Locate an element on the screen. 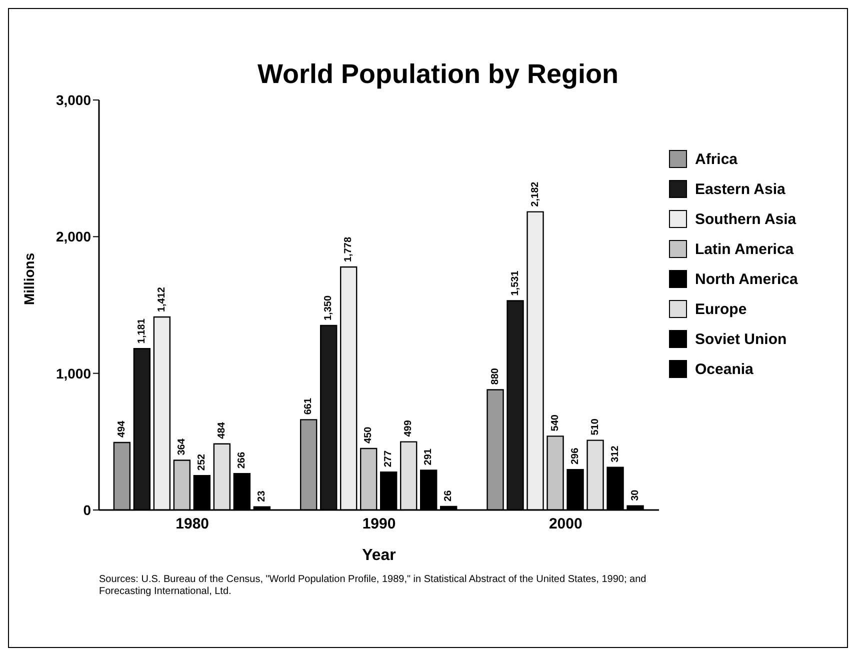 This screenshot has height=663, width=862. y-axis-title: Millions is located at coordinates (28, 278).